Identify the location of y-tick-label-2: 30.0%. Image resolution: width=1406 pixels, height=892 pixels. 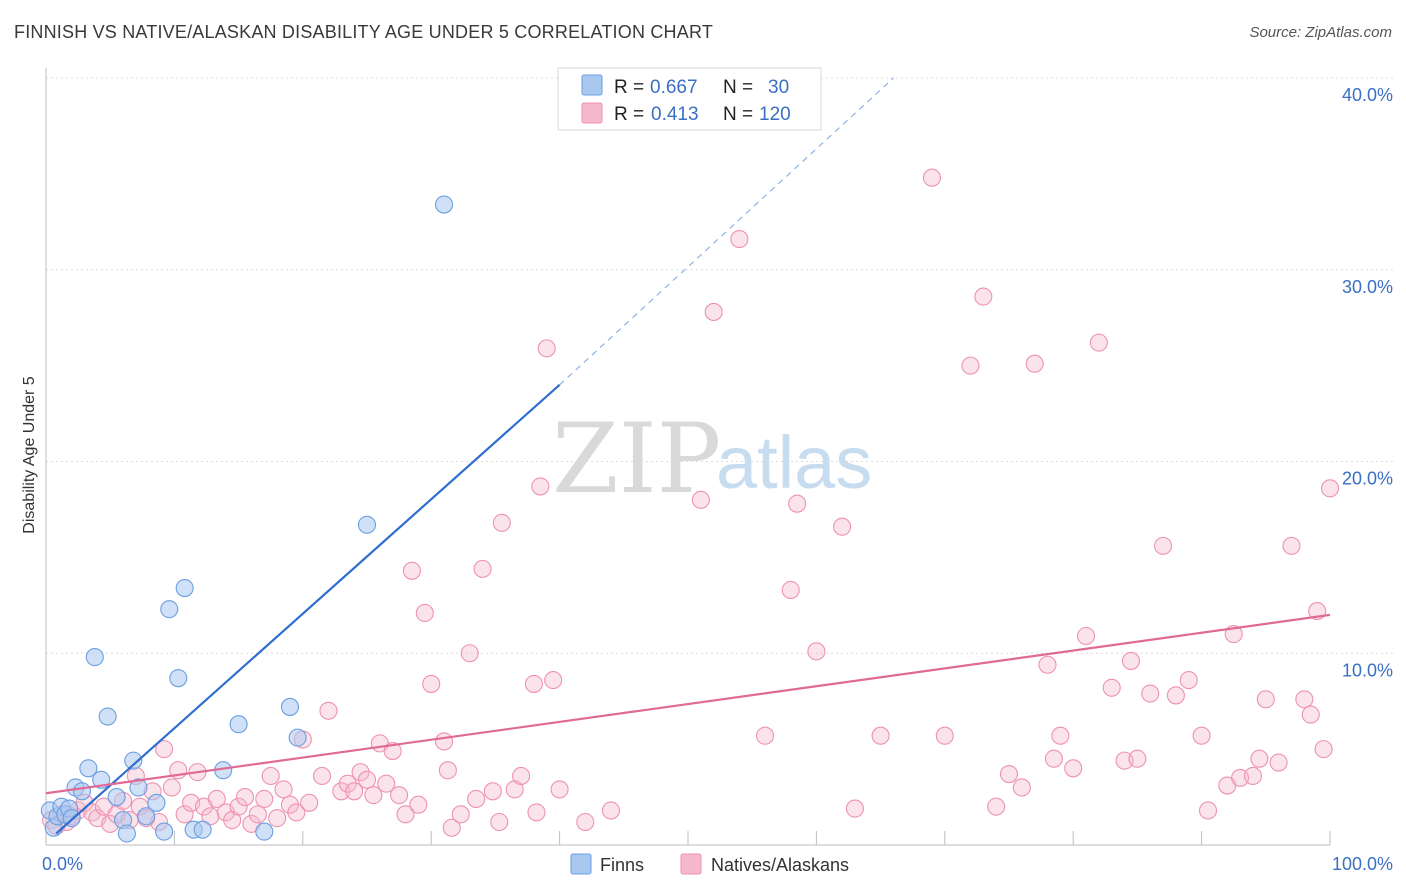
(1367, 287).